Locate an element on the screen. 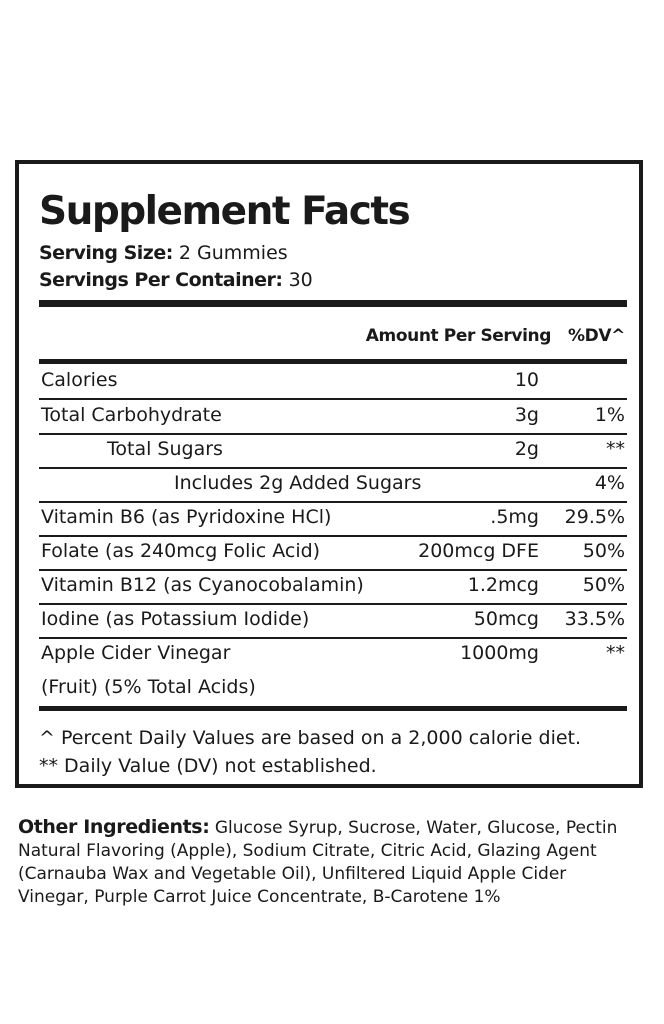  footnote-not-established: ** Daily Value (DV) not established. is located at coordinates (208, 766).